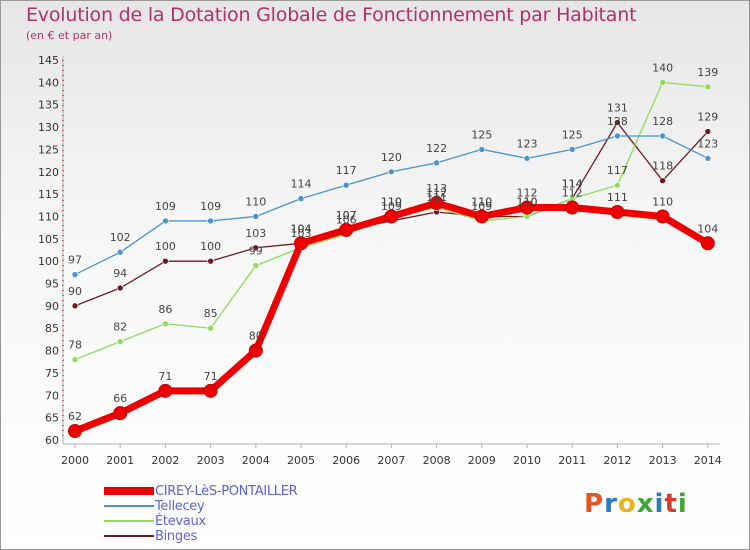 This screenshot has height=550, width=750. What do you see at coordinates (617, 108) in the screenshot?
I see `data-label: 131` at bounding box center [617, 108].